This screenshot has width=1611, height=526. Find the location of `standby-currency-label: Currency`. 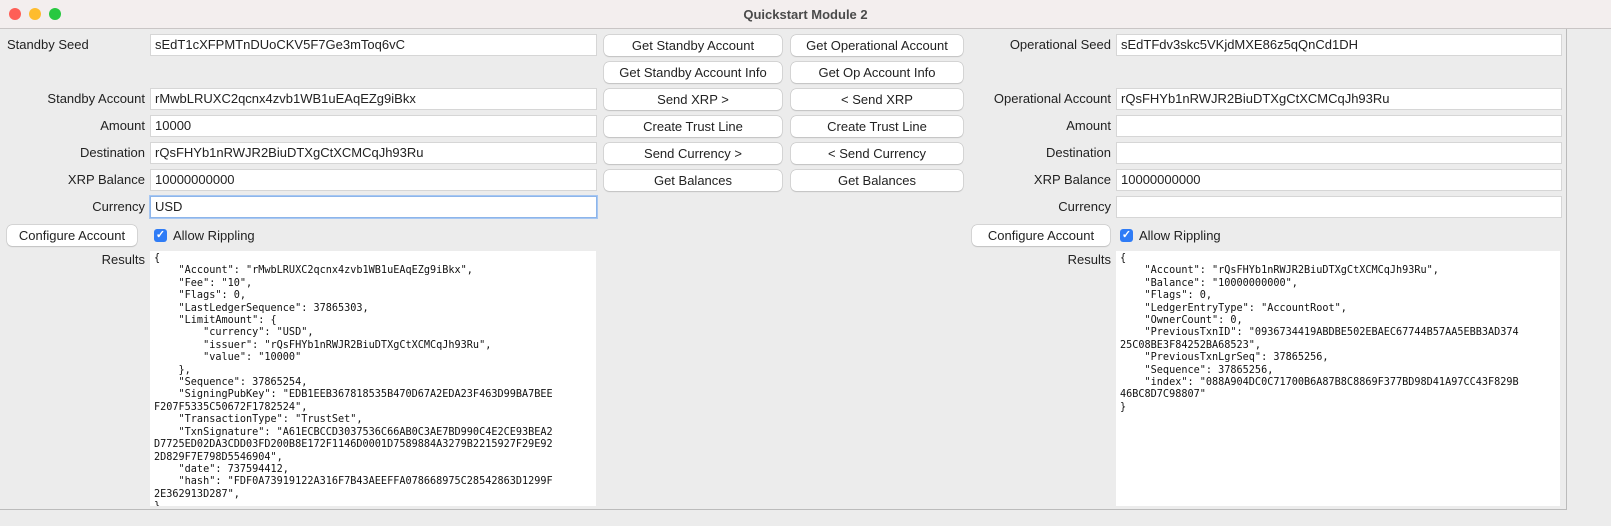

standby-currency-label: Currency is located at coordinates (118, 206).